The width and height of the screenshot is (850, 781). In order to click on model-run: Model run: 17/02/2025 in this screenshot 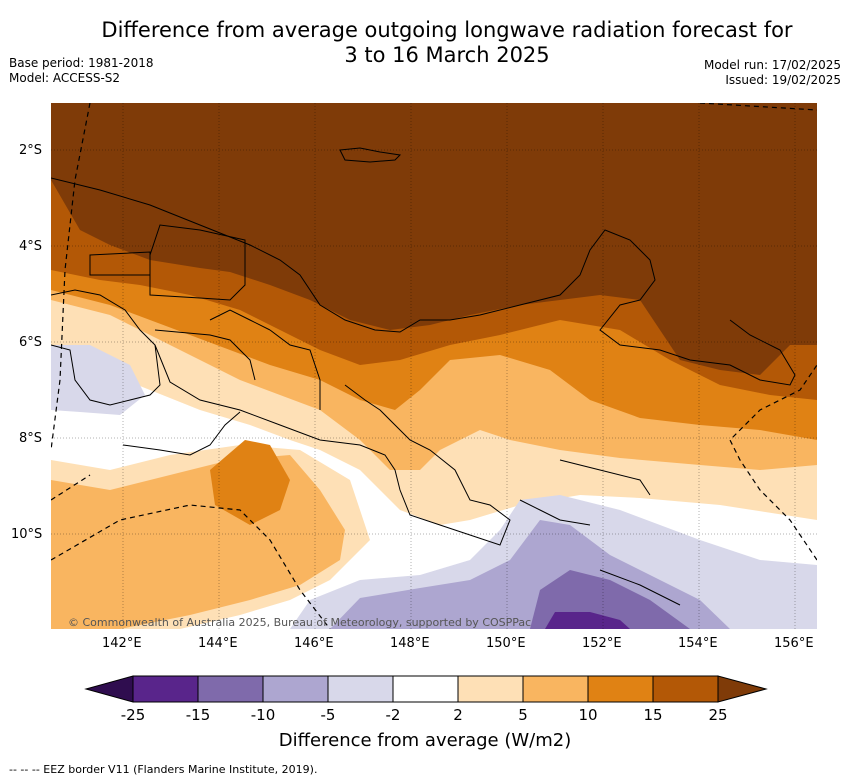, I will do `click(772, 65)`.